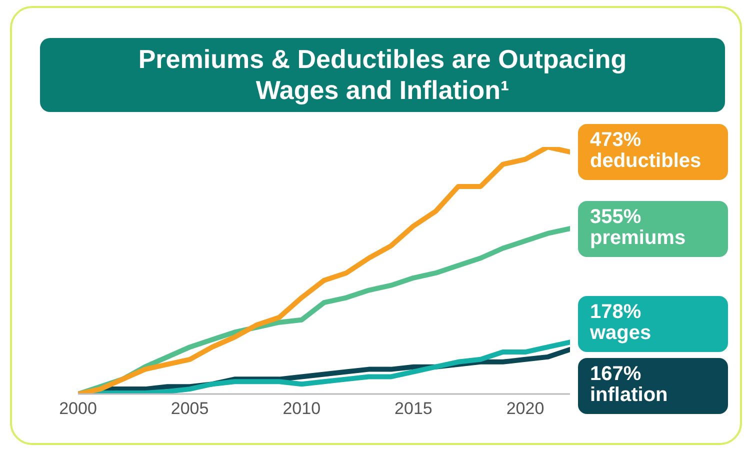 This screenshot has width=754, height=451. Describe the element at coordinates (382, 75) in the screenshot. I see `chart-title: Premiums & Deductibles are Outpacing Wages and Inflation¹` at that location.